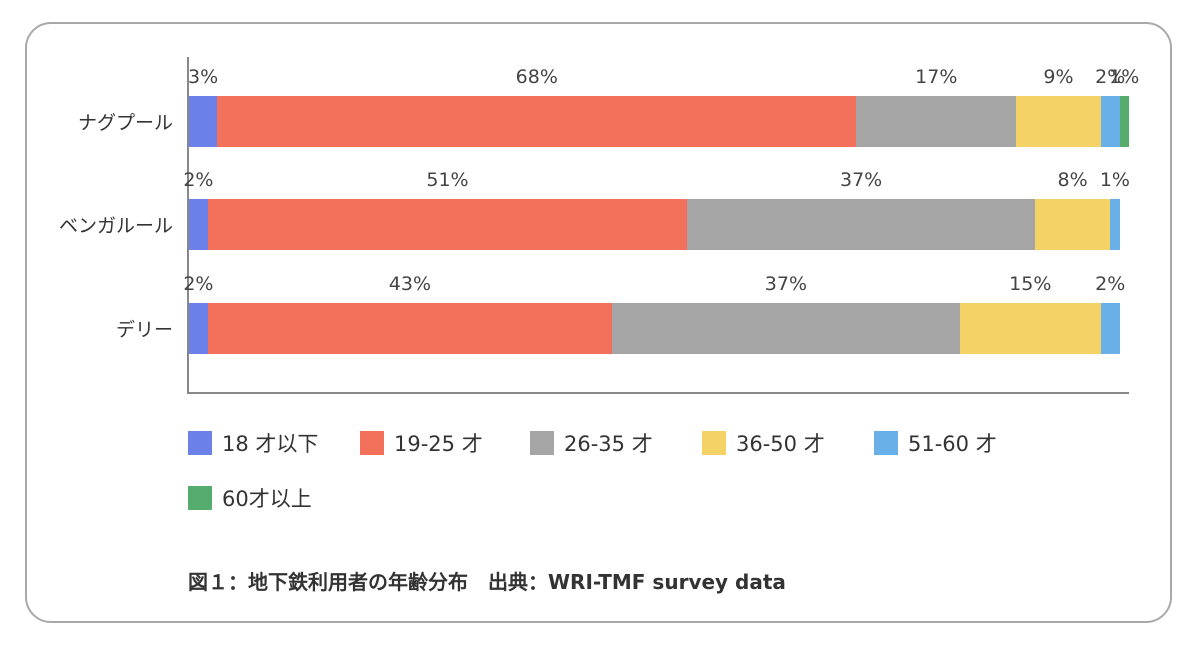 The image size is (1200, 646). Describe the element at coordinates (438, 444) in the screenshot. I see `legend-label: 19-25 才` at that location.